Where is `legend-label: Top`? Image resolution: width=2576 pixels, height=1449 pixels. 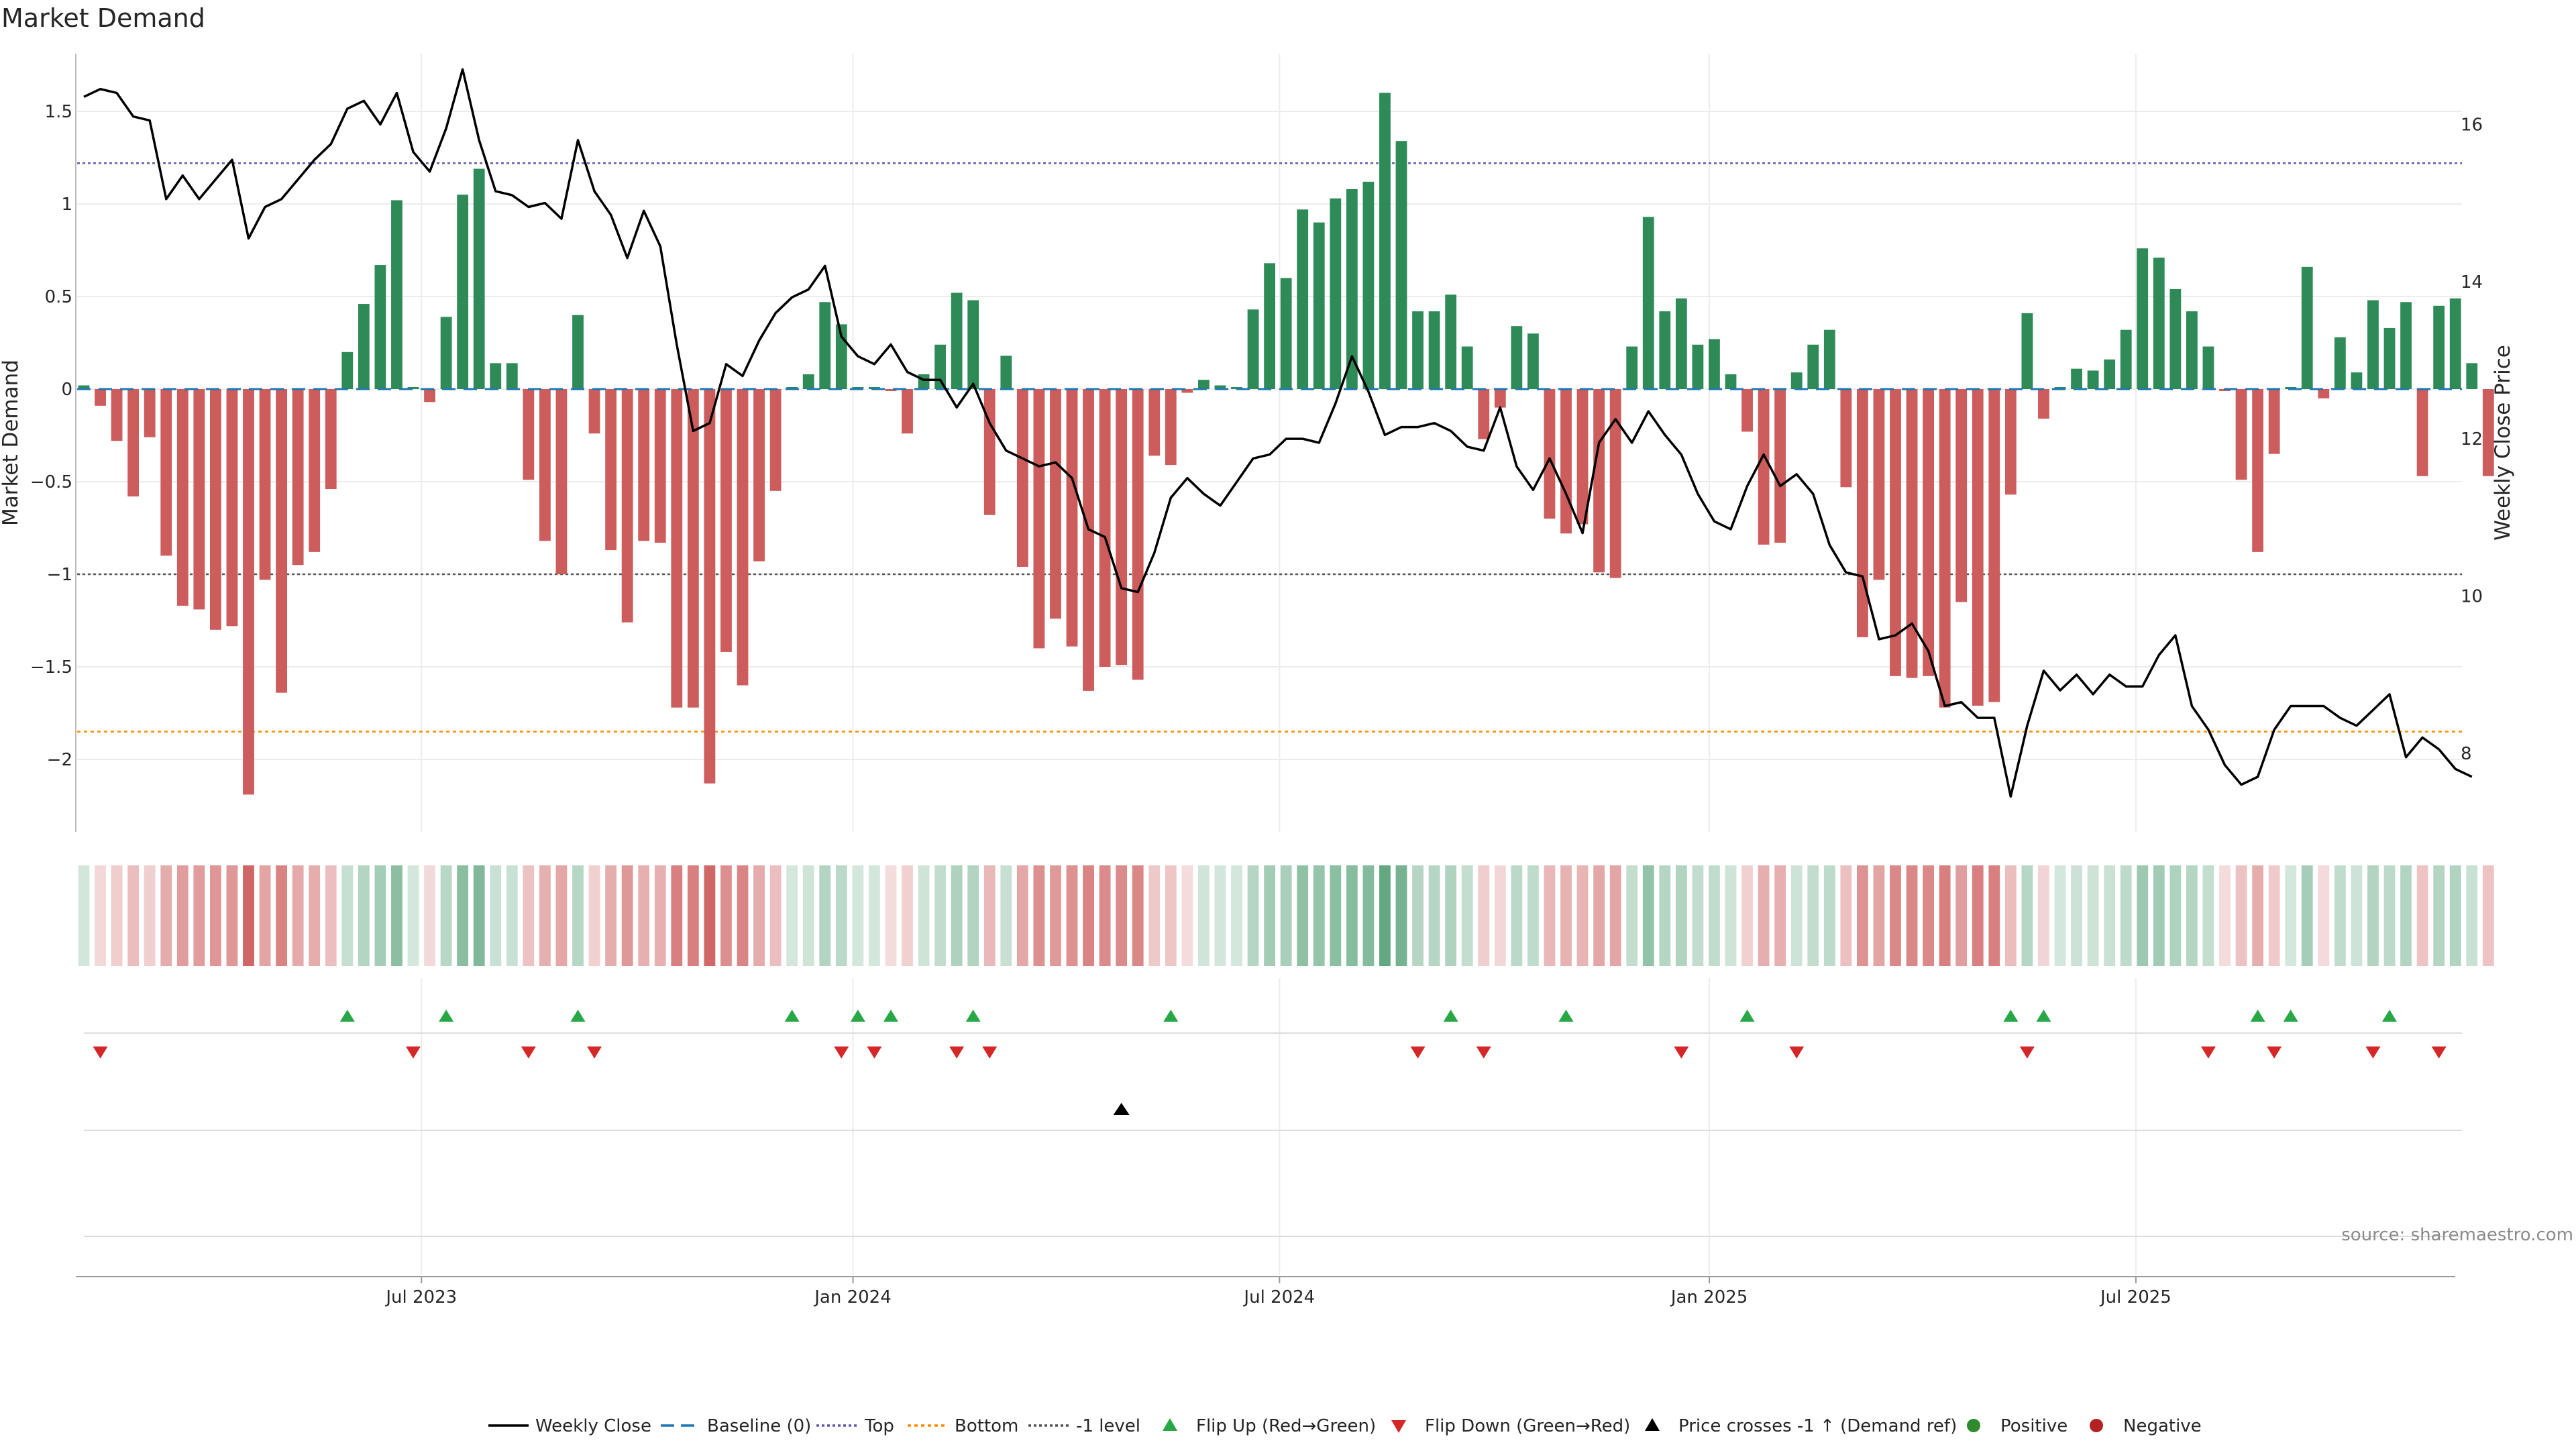
legend-label: Top is located at coordinates (879, 1426).